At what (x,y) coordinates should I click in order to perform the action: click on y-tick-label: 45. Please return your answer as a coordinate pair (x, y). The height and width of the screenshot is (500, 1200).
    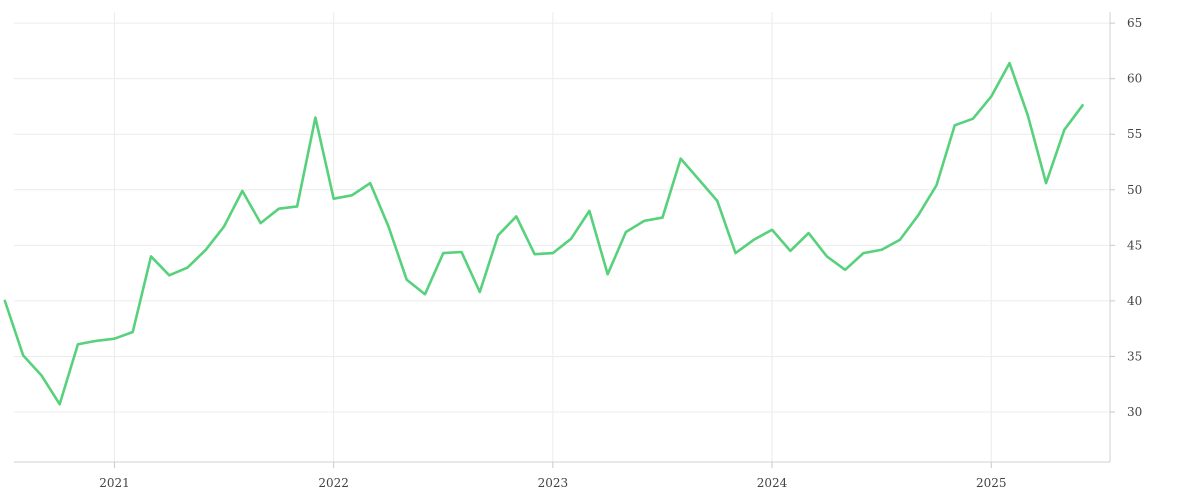
    Looking at the image, I should click on (1134, 245).